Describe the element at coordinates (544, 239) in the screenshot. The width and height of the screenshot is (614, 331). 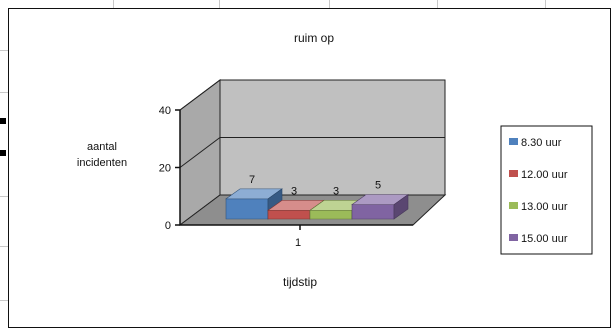
I see `legend-label: 15.00 uur` at that location.